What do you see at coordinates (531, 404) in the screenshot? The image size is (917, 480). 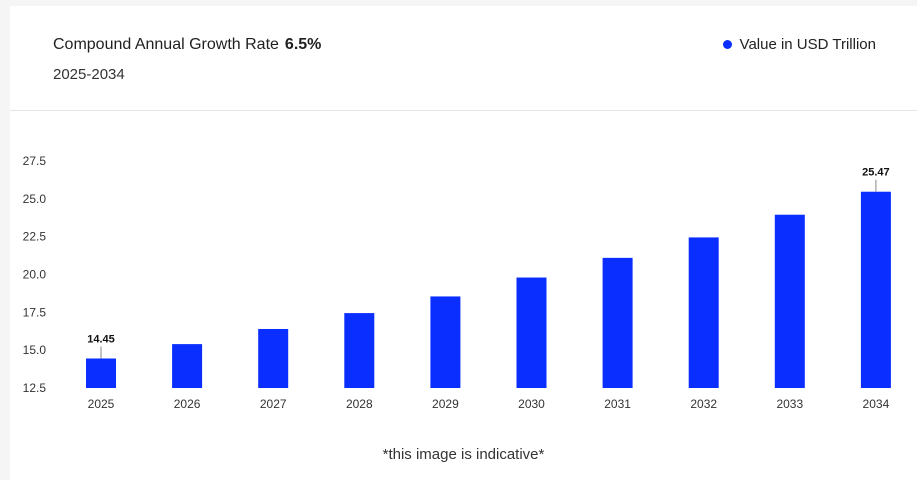 I see `x-tick-label: 2030` at bounding box center [531, 404].